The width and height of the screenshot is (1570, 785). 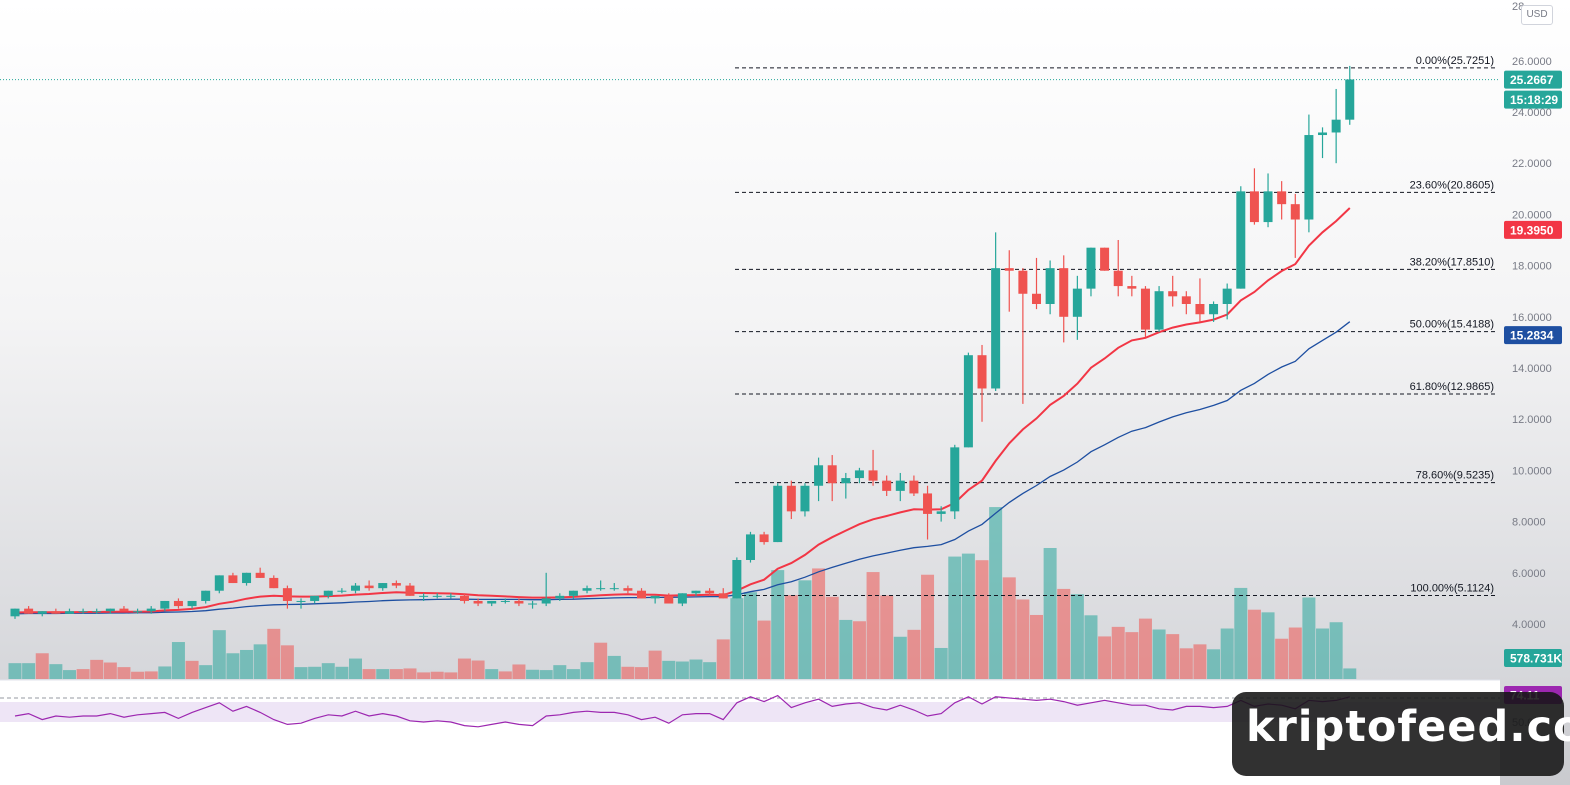 I want to click on price-axis-tick: 16.0000, so click(x=1532, y=318).